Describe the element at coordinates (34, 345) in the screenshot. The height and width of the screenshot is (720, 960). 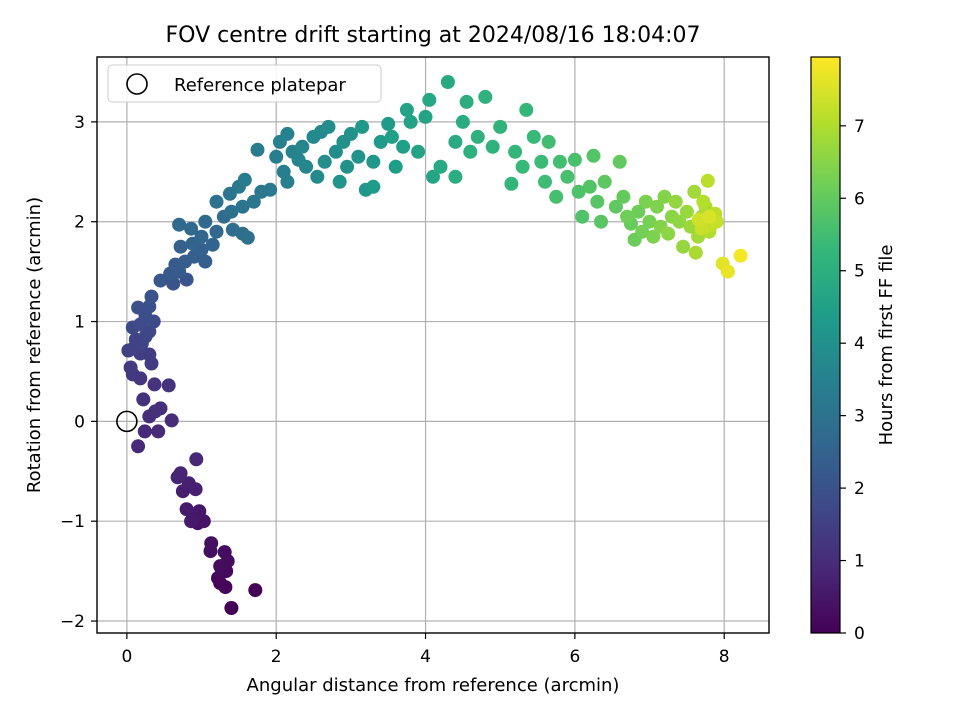
I see `y-axis-label: Rotation from reference (arcmin)` at that location.